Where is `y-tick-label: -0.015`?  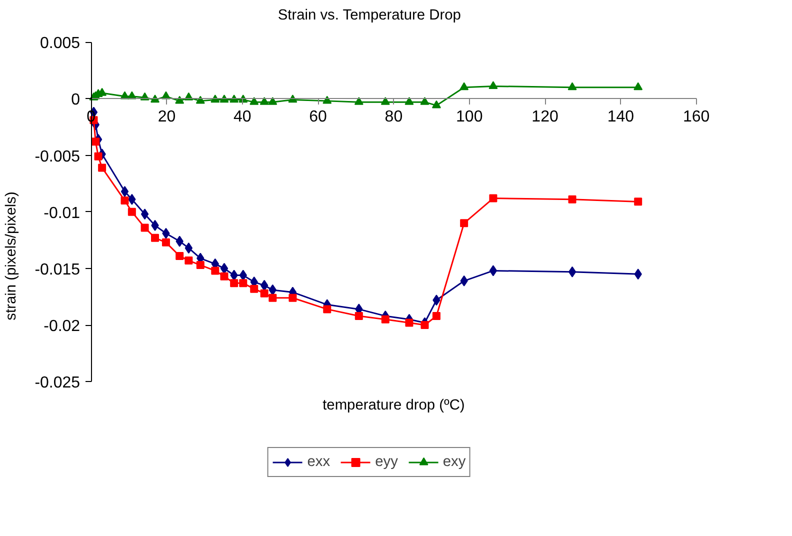
y-tick-label: -0.015 is located at coordinates (57, 269).